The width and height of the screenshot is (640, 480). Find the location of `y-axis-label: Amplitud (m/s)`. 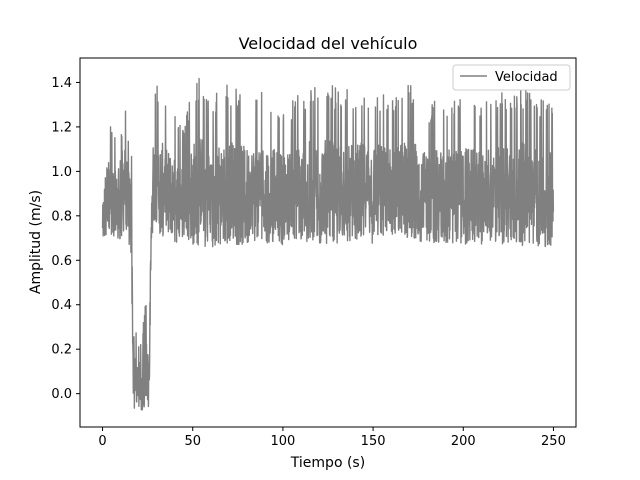

y-axis-label: Amplitud (m/s) is located at coordinates (36, 242).